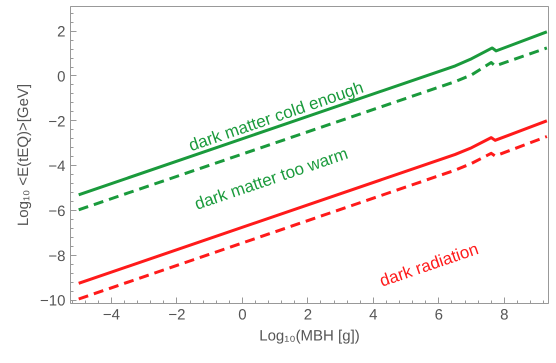  What do you see at coordinates (61, 77) in the screenshot?
I see `y-tick-label: 0` at bounding box center [61, 77].